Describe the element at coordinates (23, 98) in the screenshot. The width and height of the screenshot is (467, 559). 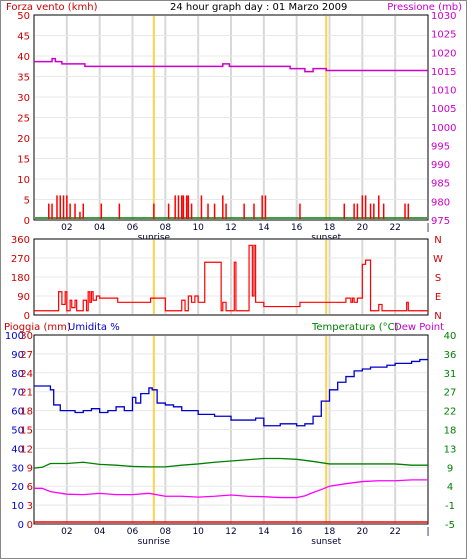
I see `wind-tick-label: 30` at that location.